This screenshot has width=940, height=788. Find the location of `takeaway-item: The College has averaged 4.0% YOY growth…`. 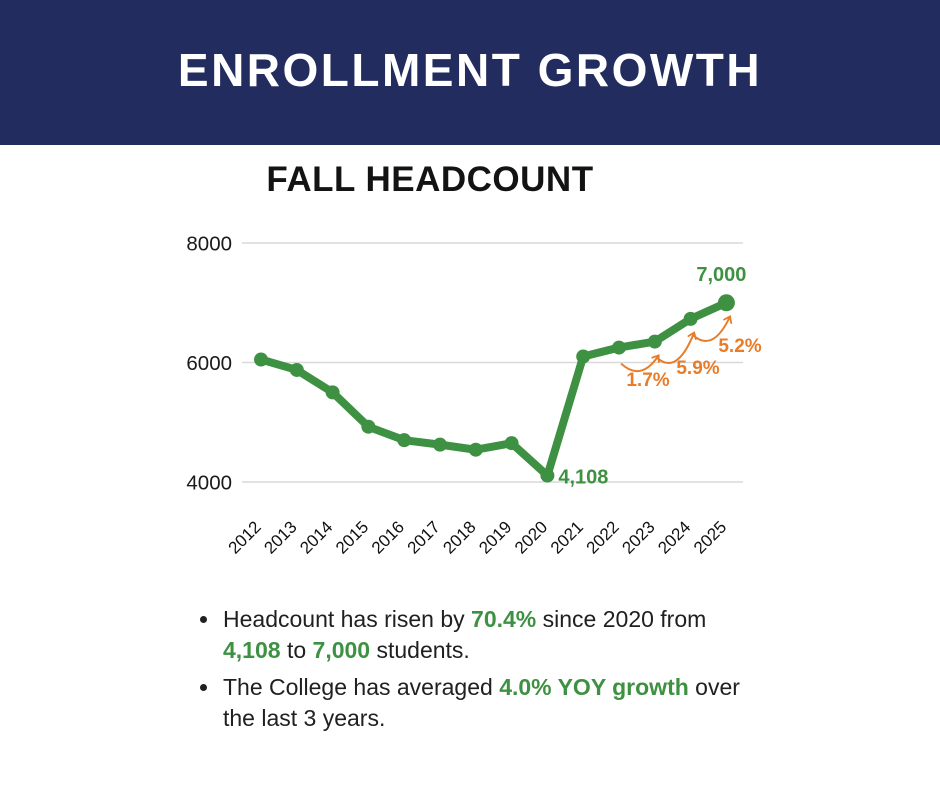

takeaway-item: The College has averaged 4.0% YOY growth… is located at coordinates (496, 703).